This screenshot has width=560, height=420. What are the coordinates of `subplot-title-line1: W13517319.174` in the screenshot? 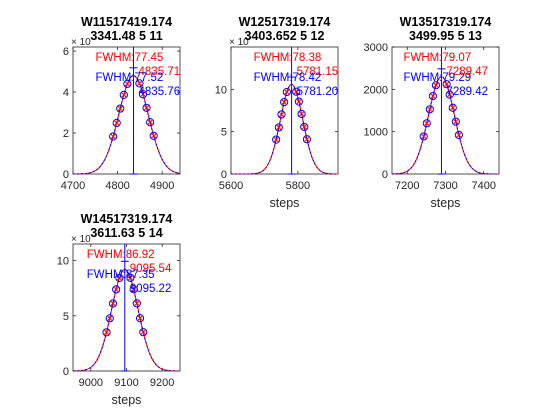 It's located at (446, 22).